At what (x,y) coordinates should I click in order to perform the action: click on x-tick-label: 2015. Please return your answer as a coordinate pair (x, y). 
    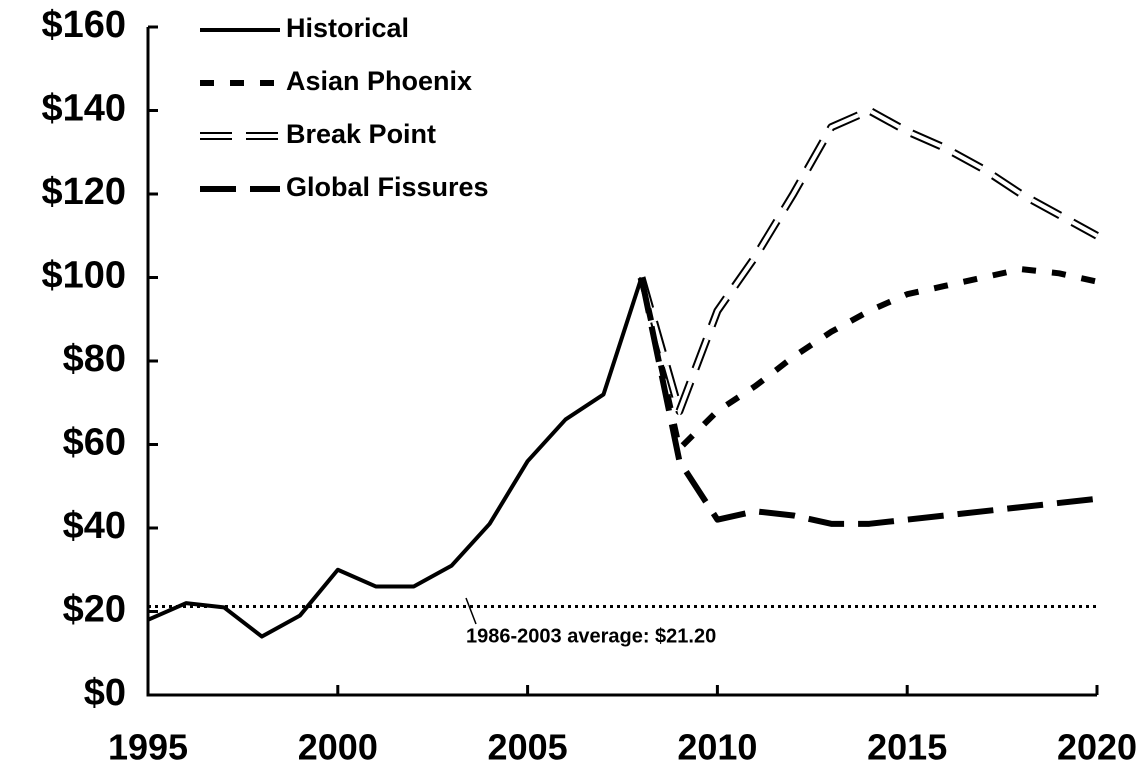
    Looking at the image, I should click on (907, 747).